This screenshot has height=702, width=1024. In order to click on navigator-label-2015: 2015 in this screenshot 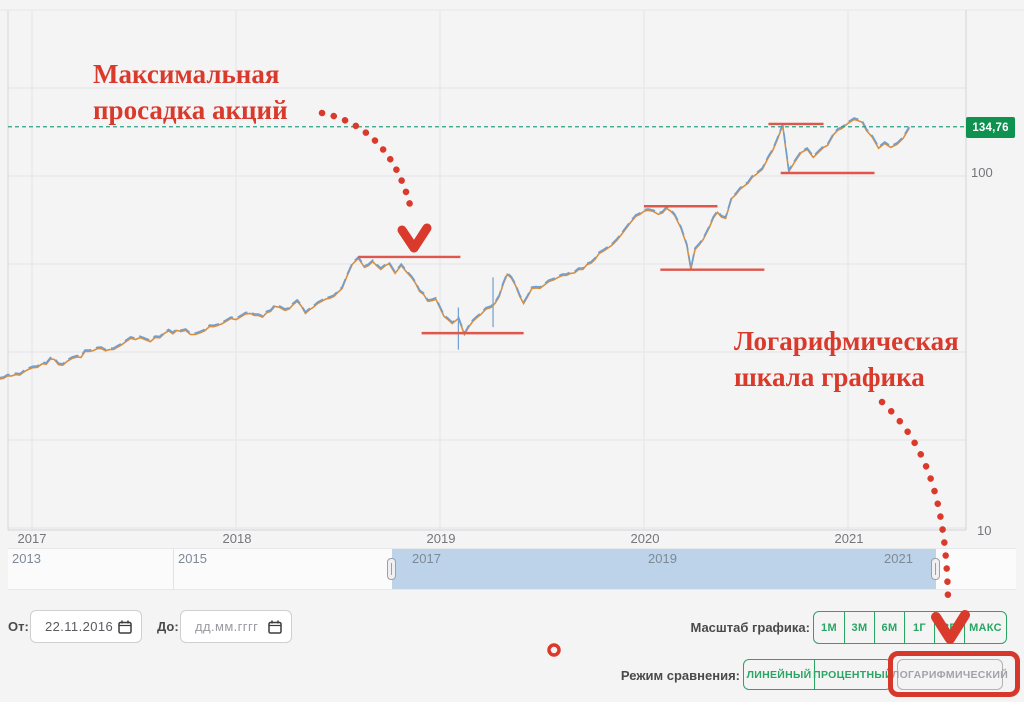, I will do `click(192, 558)`.